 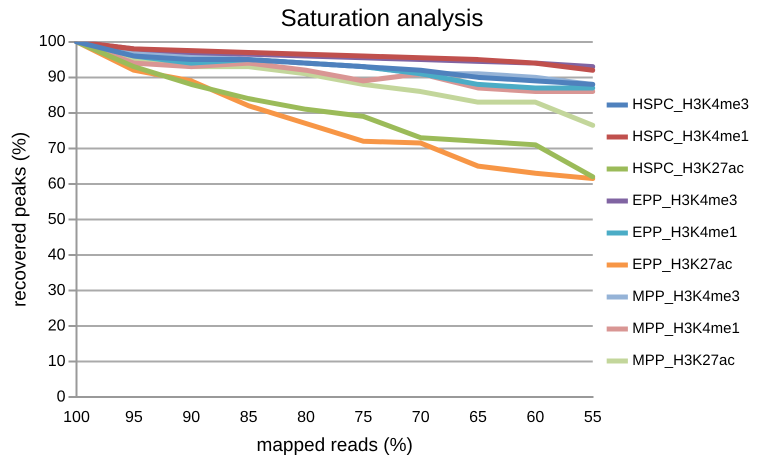 What do you see at coordinates (133, 417) in the screenshot?
I see `x-tick-label: 95` at bounding box center [133, 417].